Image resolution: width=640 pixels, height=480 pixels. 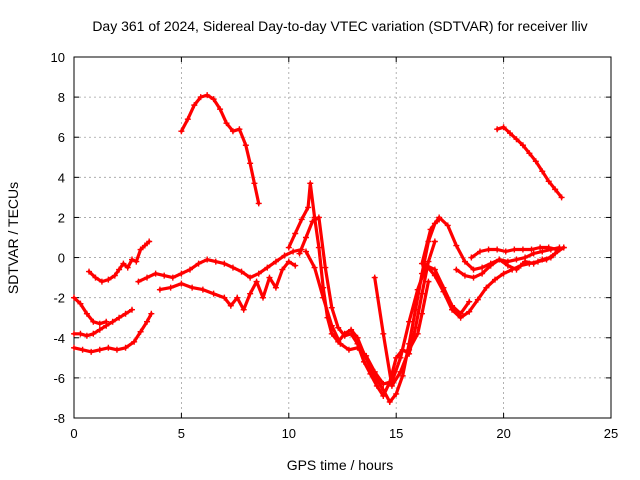 I want to click on y-tick-label: 6, so click(x=61, y=137).